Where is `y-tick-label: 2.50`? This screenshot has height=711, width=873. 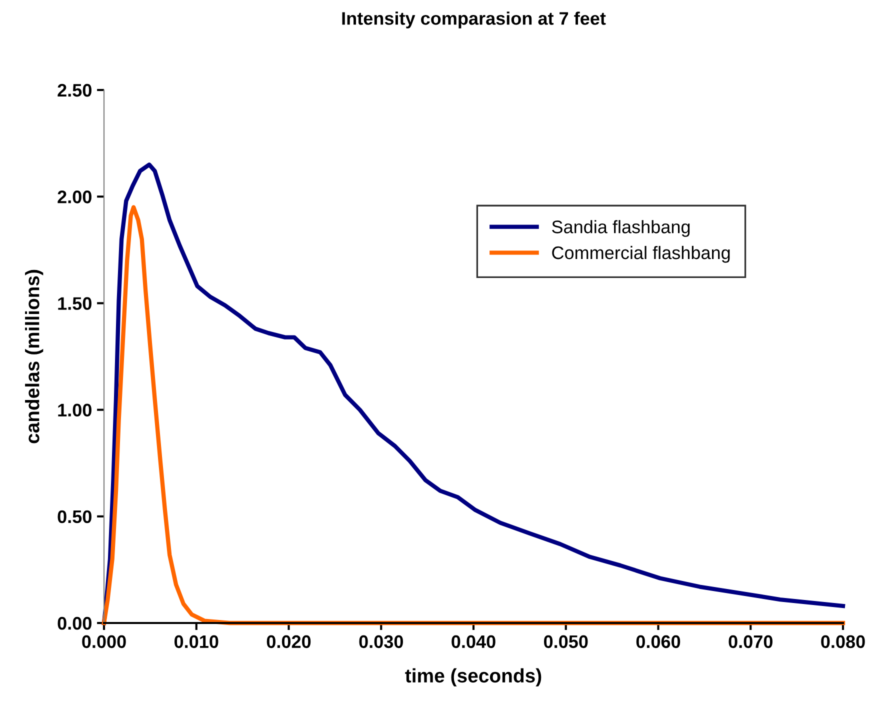
y-tick-label: 2.50 is located at coordinates (75, 90).